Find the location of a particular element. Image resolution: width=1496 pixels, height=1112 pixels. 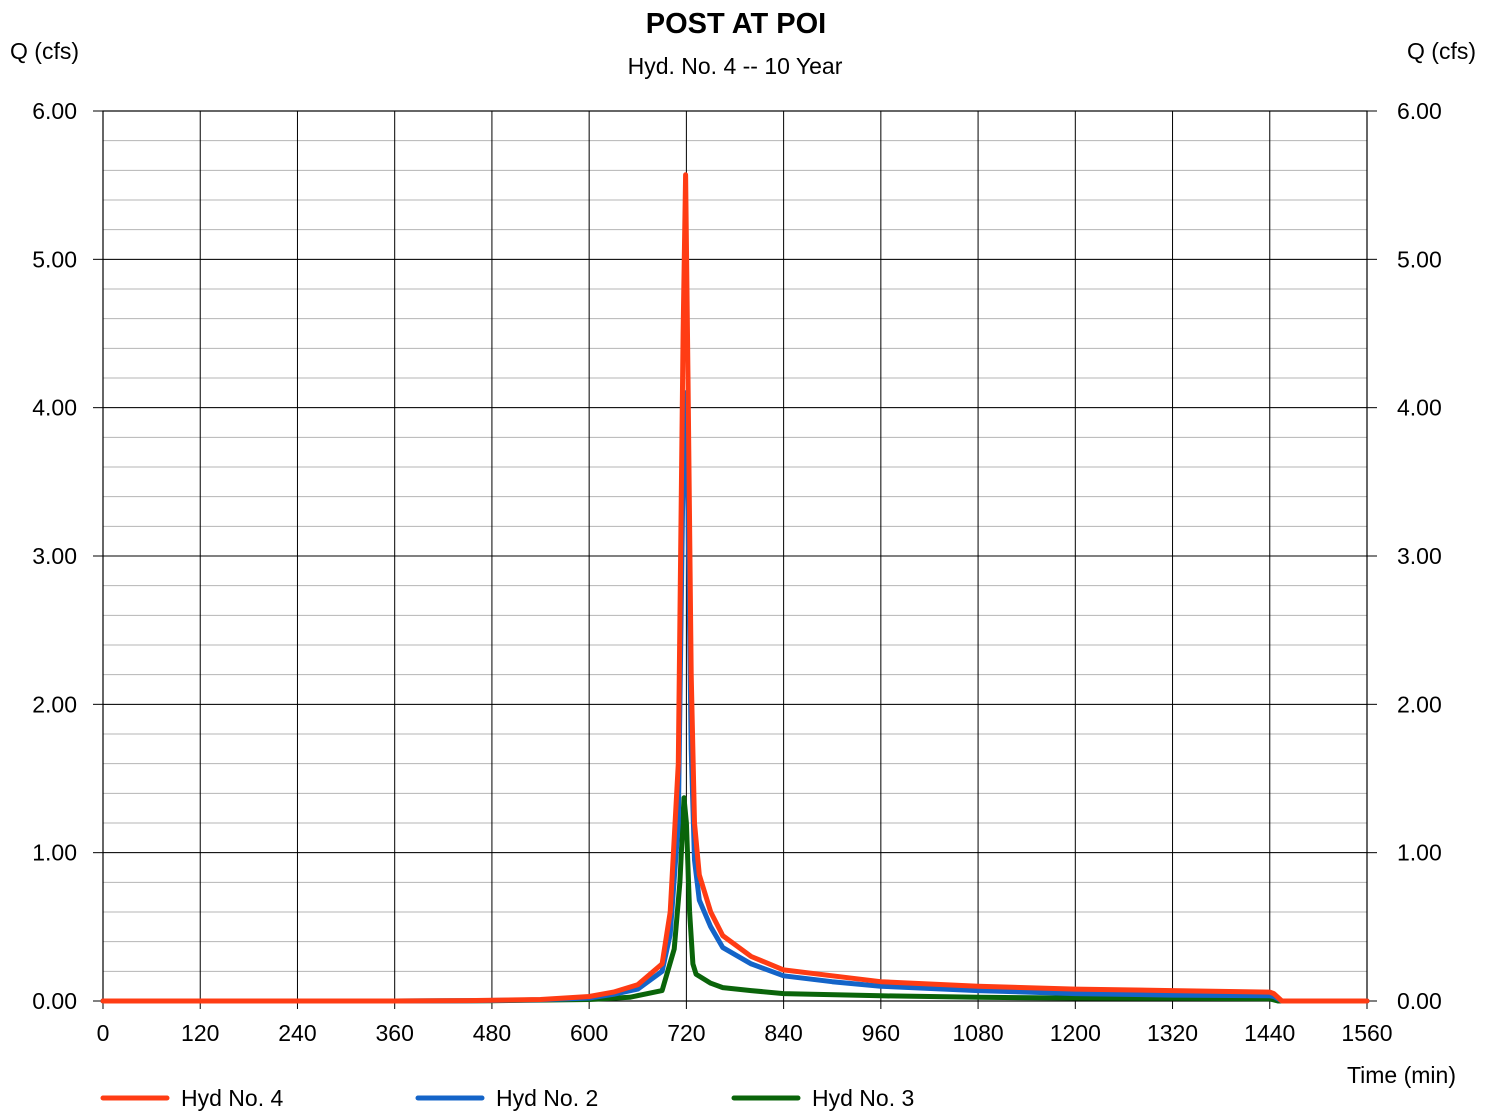

y-tick-label-left: 3.00 is located at coordinates (54, 556).